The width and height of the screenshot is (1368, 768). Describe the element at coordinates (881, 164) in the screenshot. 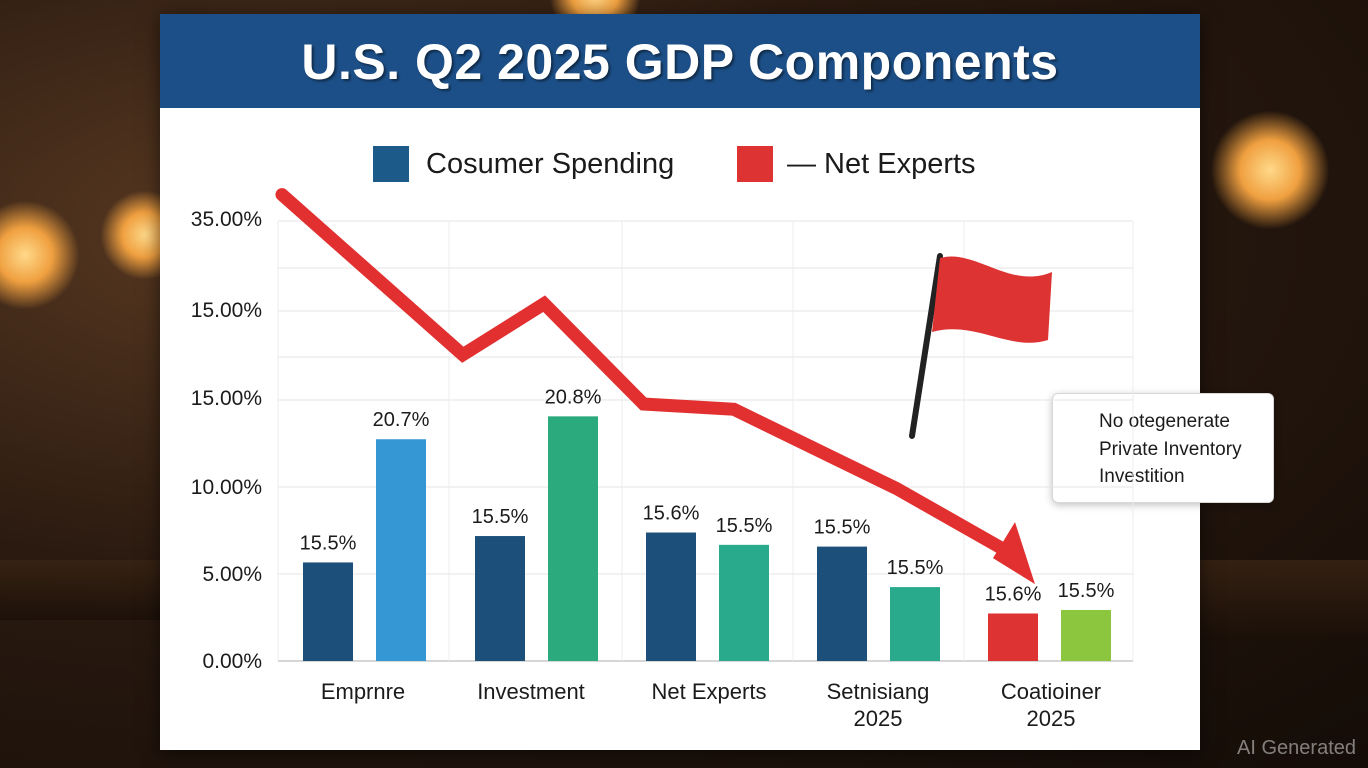

I see `legend-label-net-experts: — Net Experts` at that location.